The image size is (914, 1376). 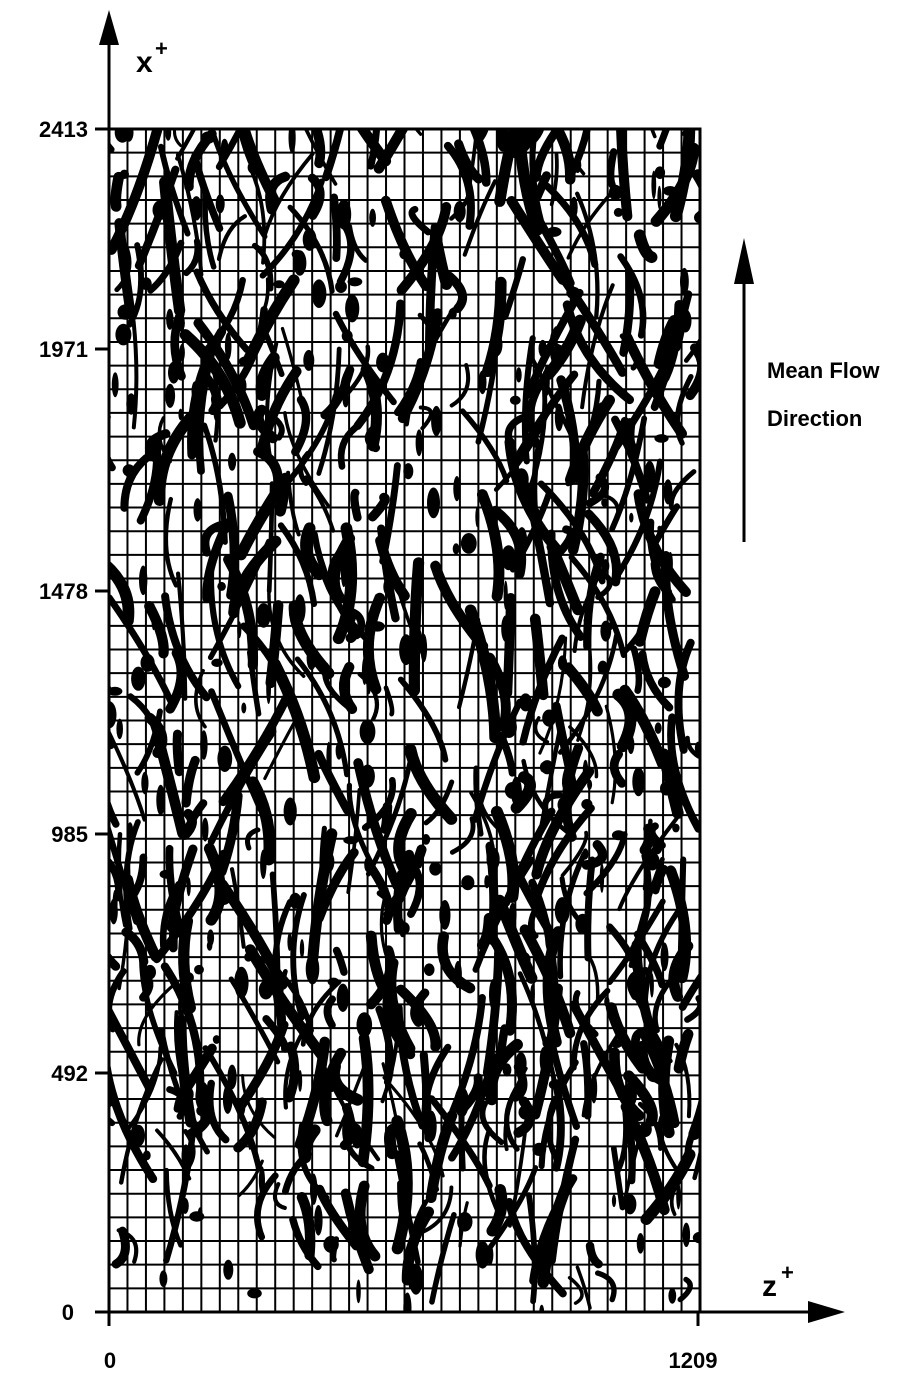 What do you see at coordinates (161, 48) in the screenshot?
I see `x-axis-title-superscript: +` at bounding box center [161, 48].